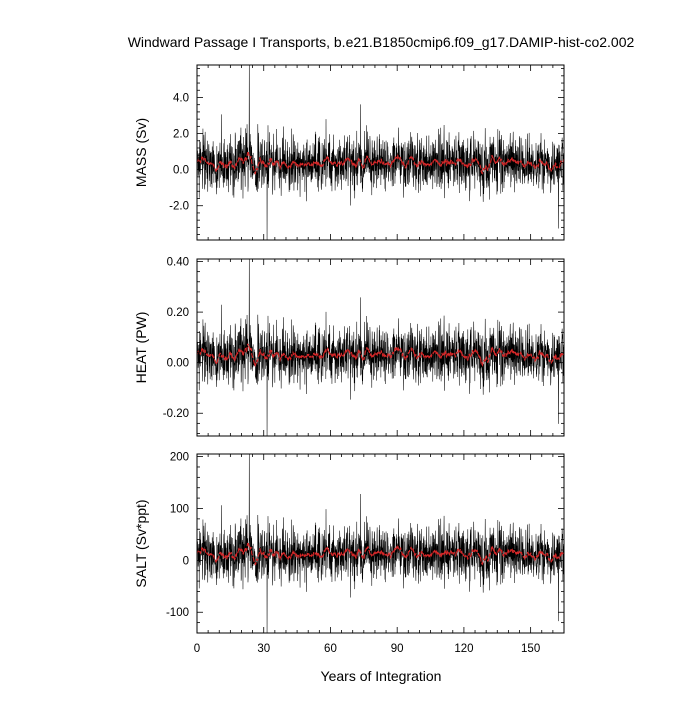 This screenshot has width=700, height=705. Describe the element at coordinates (263, 649) in the screenshot. I see `x-tick-label: 30` at that location.